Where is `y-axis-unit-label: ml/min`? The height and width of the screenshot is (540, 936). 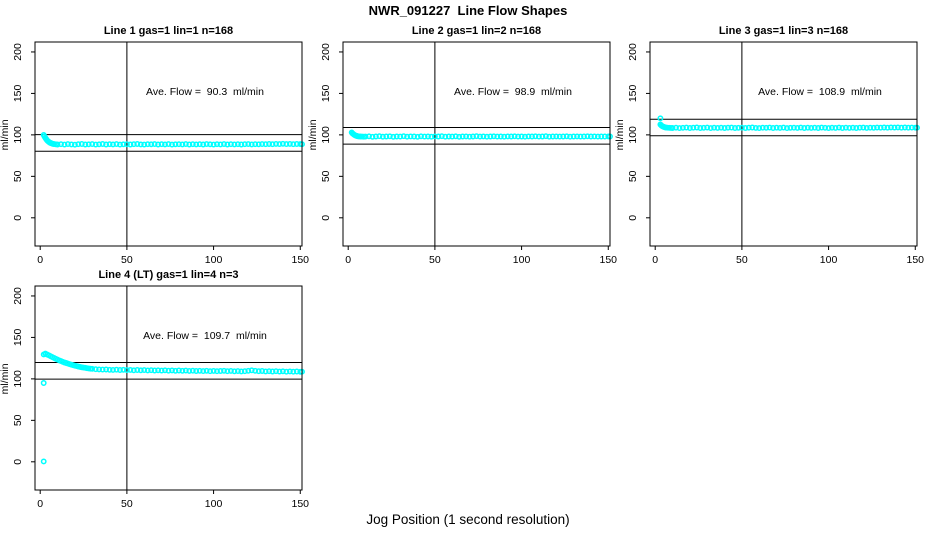 y-axis-unit-label: ml/min is located at coordinates (5, 378).